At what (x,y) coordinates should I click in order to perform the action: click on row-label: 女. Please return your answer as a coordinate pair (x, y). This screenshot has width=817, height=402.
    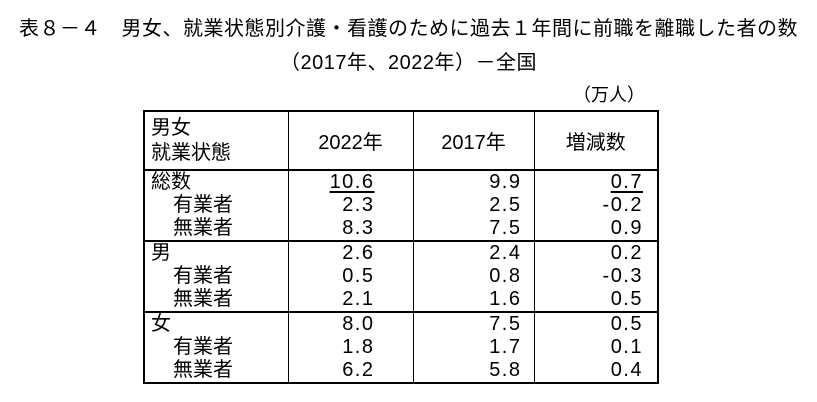
    Looking at the image, I should click on (216, 323).